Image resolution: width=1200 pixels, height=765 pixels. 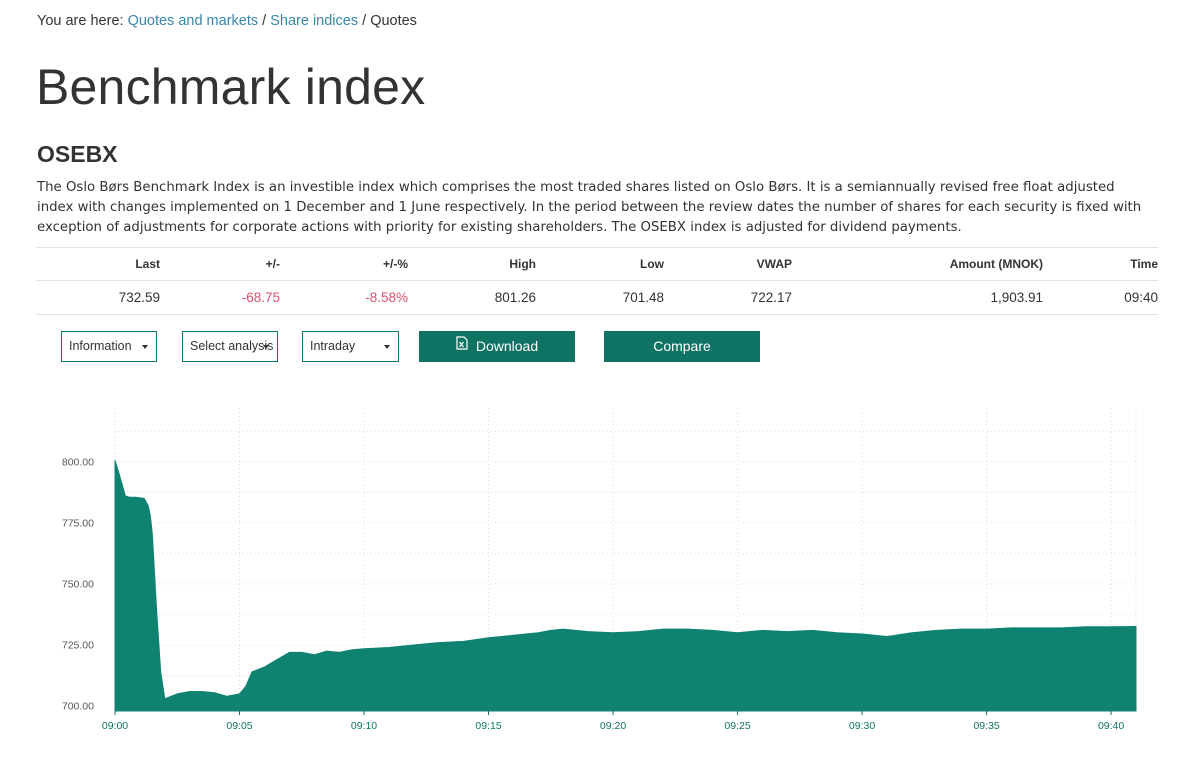 What do you see at coordinates (77, 154) in the screenshot?
I see `index-name: OSEBX` at bounding box center [77, 154].